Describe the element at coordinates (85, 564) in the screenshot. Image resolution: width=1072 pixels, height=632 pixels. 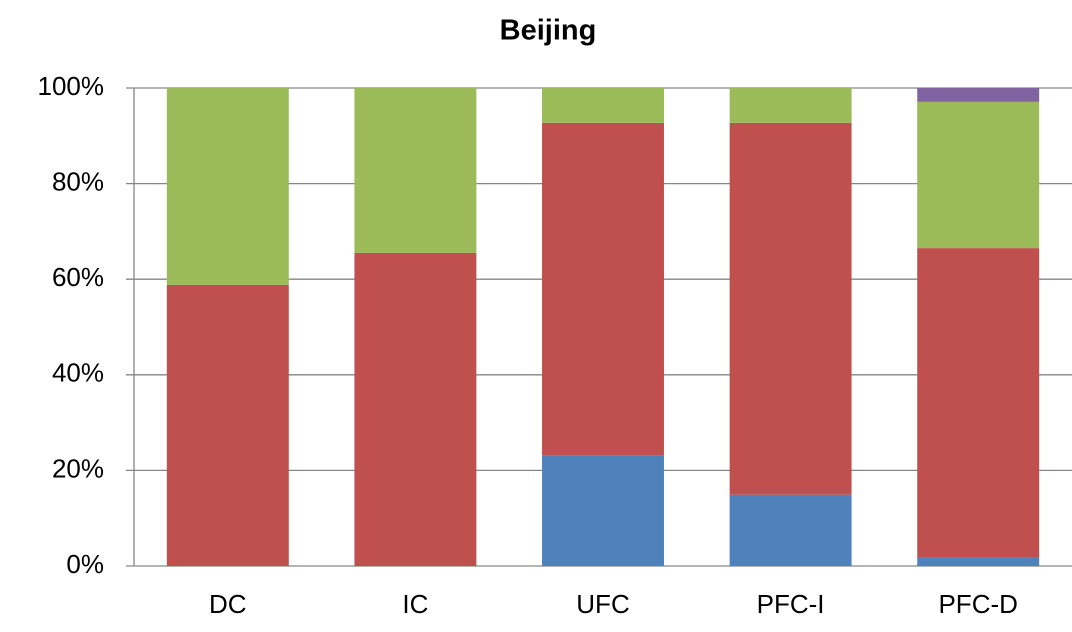
I see `y-tick-label: 0%` at that location.